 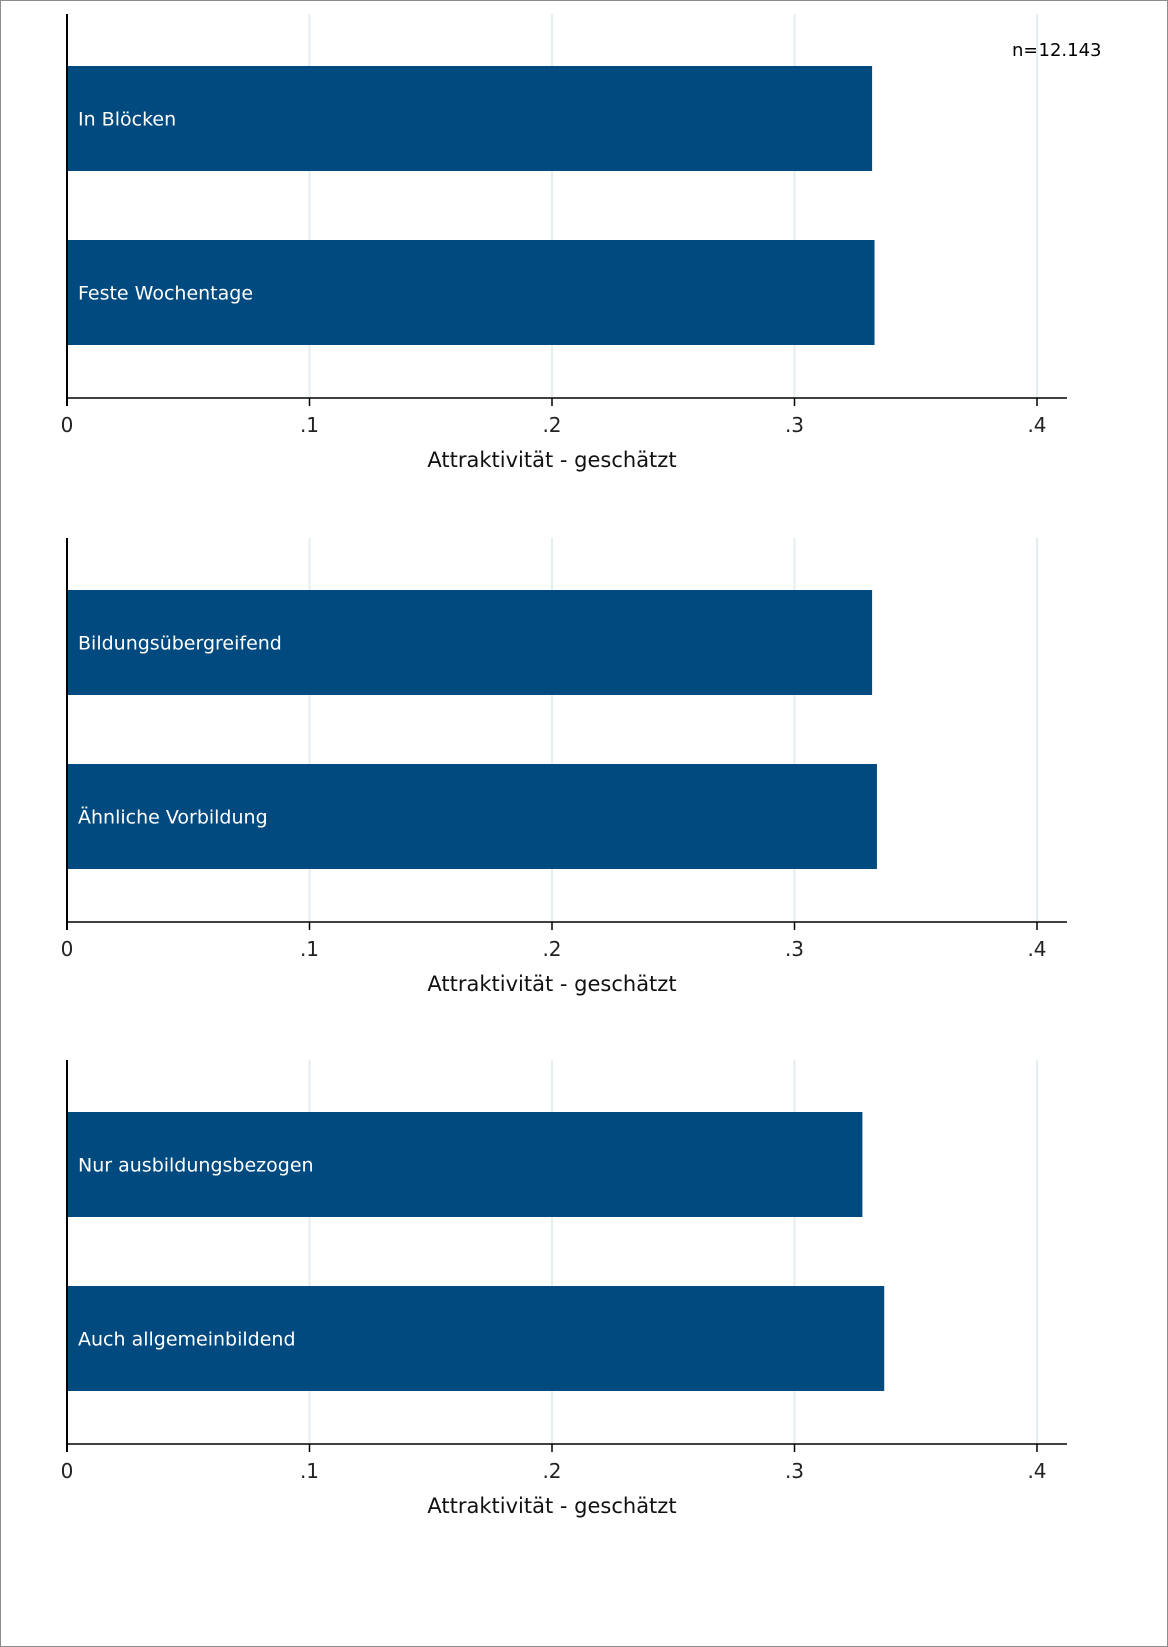 I want to click on bar-label: In Blöcken, so click(x=127, y=120).